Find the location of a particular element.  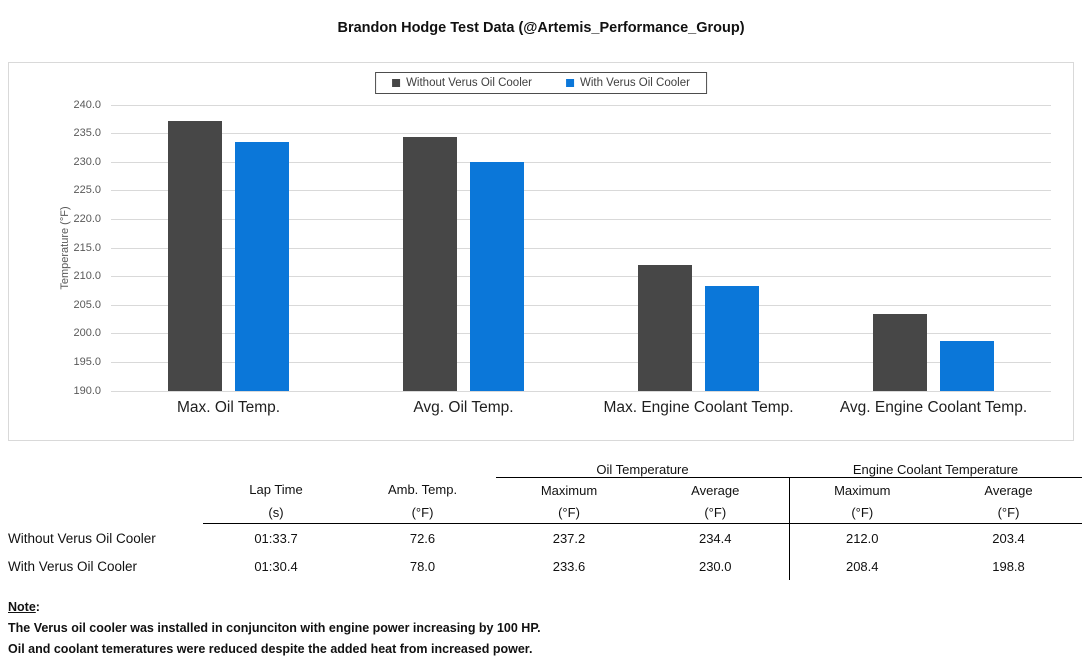

y-axis-tick-label: 230.0 is located at coordinates (87, 161).